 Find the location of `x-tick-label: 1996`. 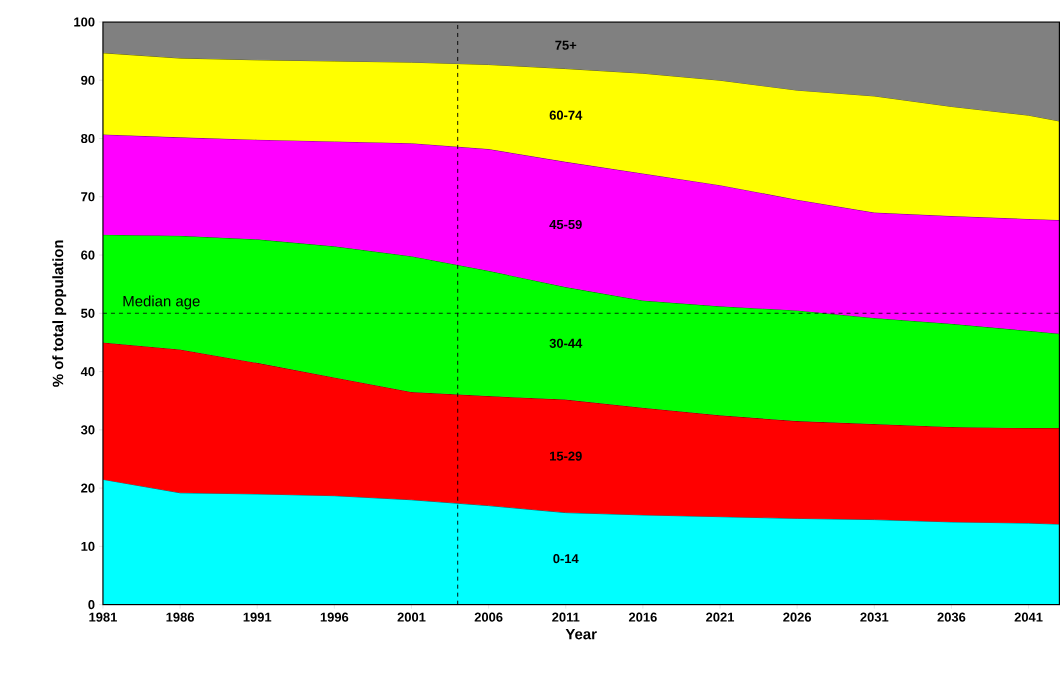

x-tick-label: 1996 is located at coordinates (334, 617).